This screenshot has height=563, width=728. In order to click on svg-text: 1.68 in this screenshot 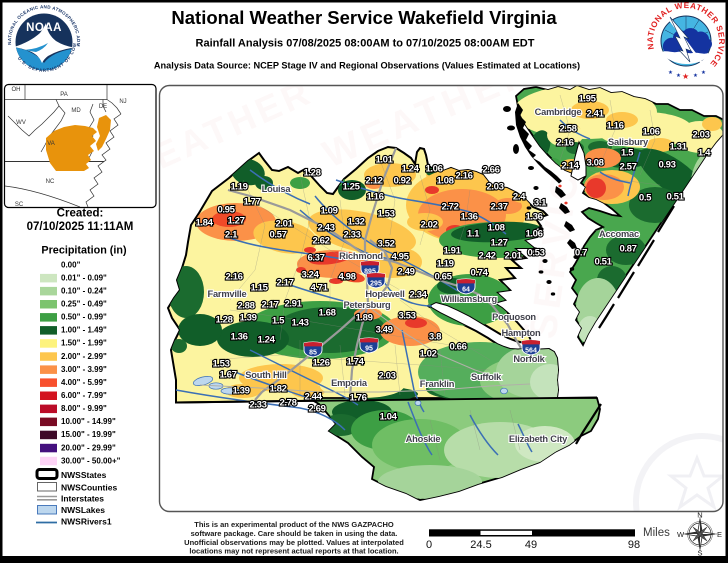, I will do `click(327, 313)`.